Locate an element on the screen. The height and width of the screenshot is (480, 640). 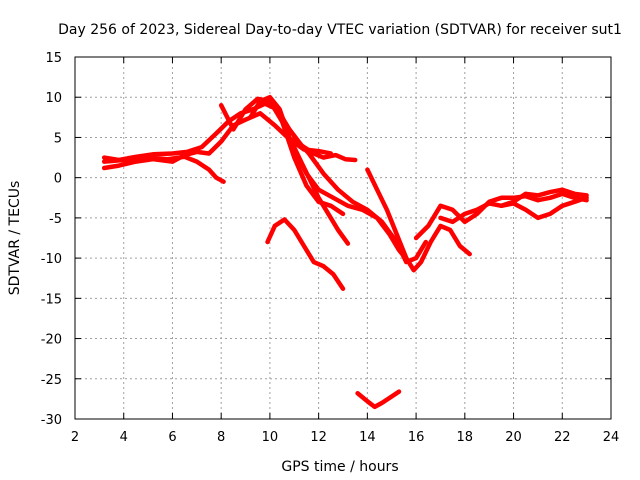
x-tick-label: 4 is located at coordinates (124, 437).